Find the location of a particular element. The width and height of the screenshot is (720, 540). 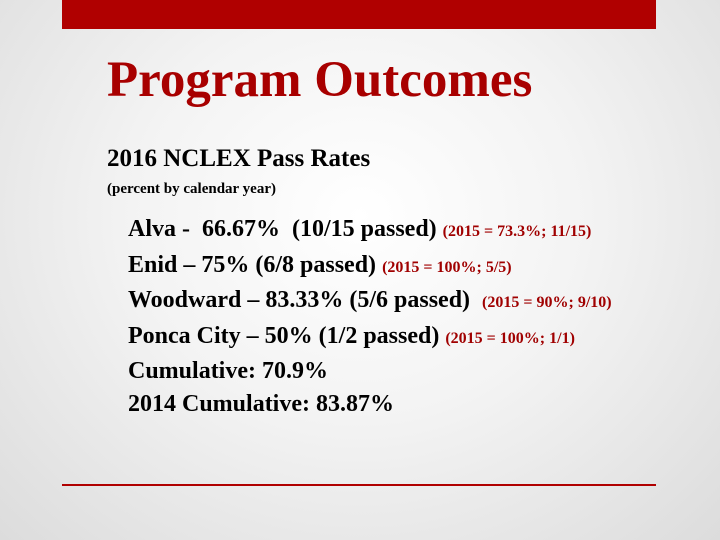

list-item-2014-cumulative: 2014 Cumulative: 83.87% is located at coordinates (370, 404).